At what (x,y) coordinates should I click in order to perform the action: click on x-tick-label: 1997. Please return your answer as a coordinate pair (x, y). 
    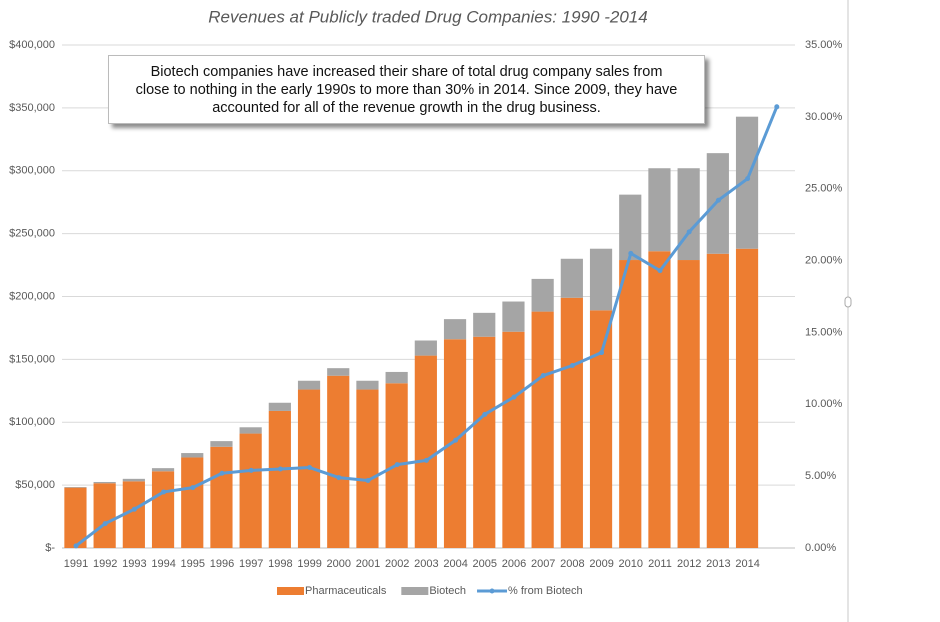
    Looking at the image, I should click on (251, 564).